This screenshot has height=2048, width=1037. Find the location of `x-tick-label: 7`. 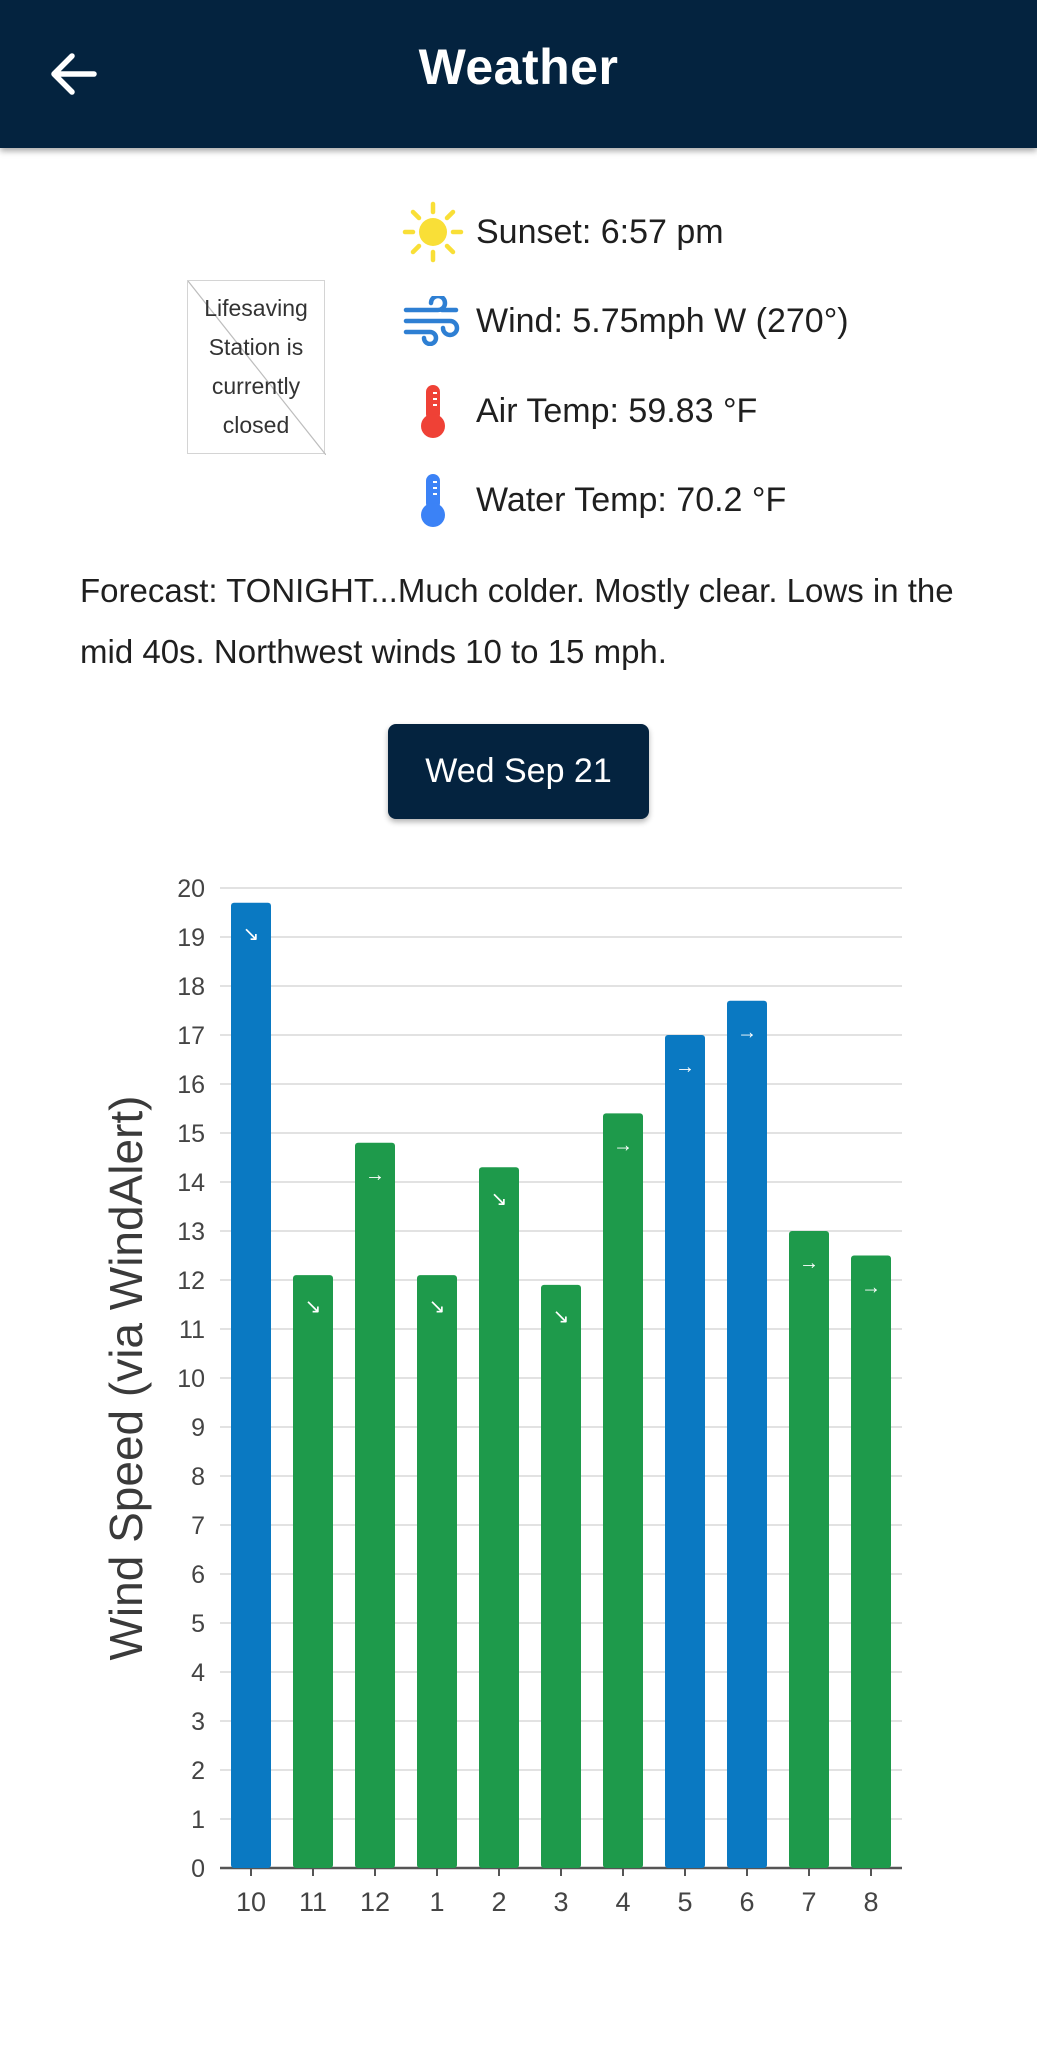

x-tick-label: 7 is located at coordinates (808, 1902).